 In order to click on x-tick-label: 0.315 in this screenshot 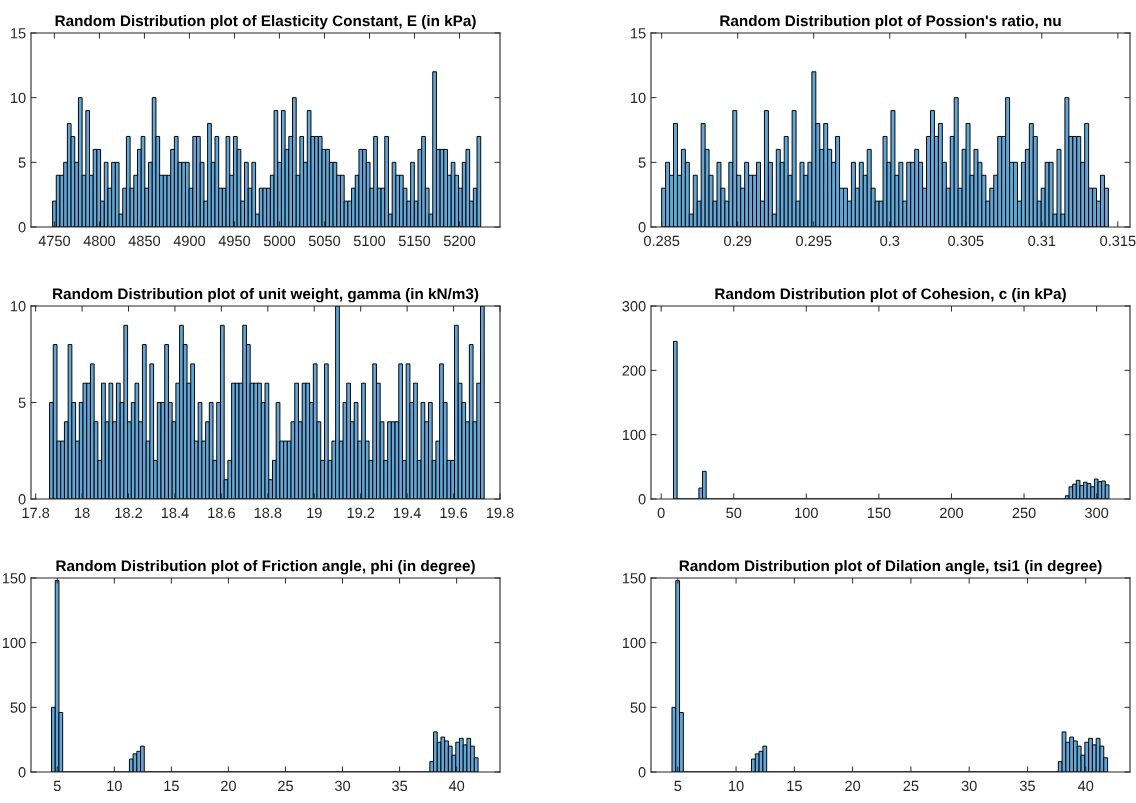, I will do `click(1118, 241)`.